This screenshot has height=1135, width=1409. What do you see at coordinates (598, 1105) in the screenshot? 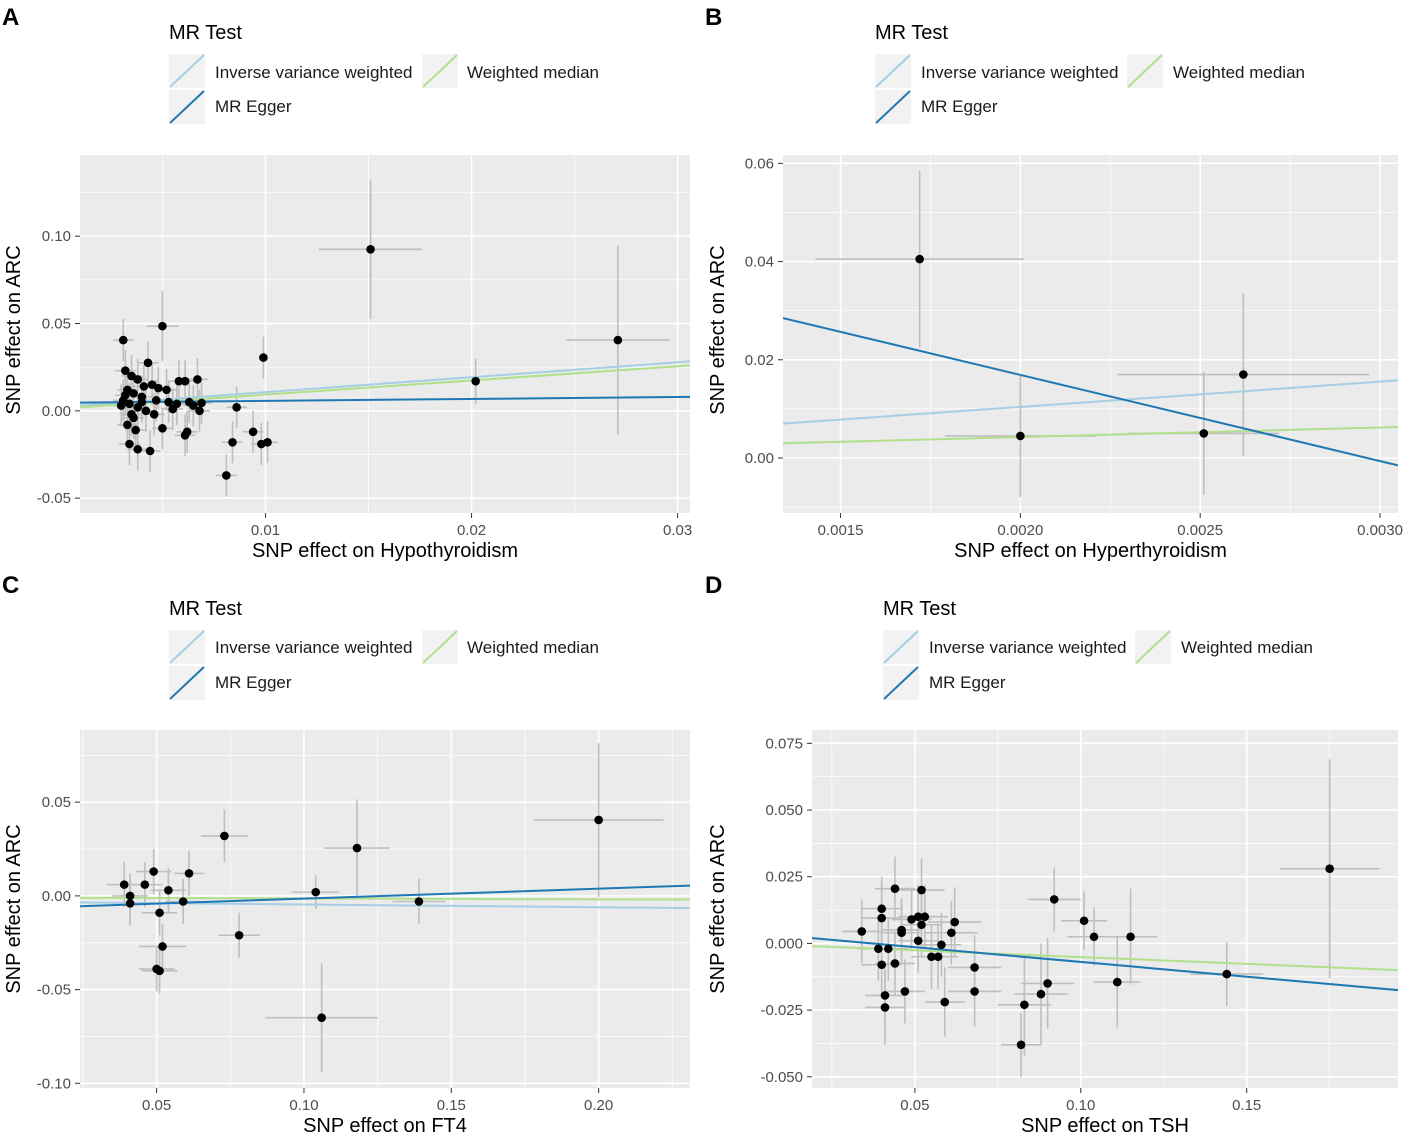
I see `x-tick-label: 0.20` at bounding box center [598, 1105].